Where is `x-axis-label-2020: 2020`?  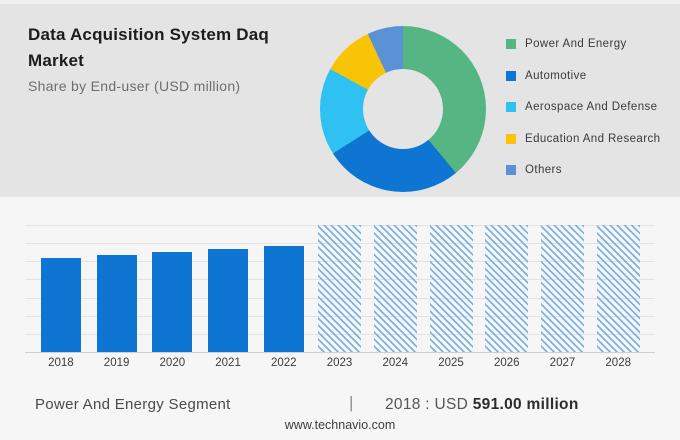 x-axis-label-2020: 2020 is located at coordinates (172, 363).